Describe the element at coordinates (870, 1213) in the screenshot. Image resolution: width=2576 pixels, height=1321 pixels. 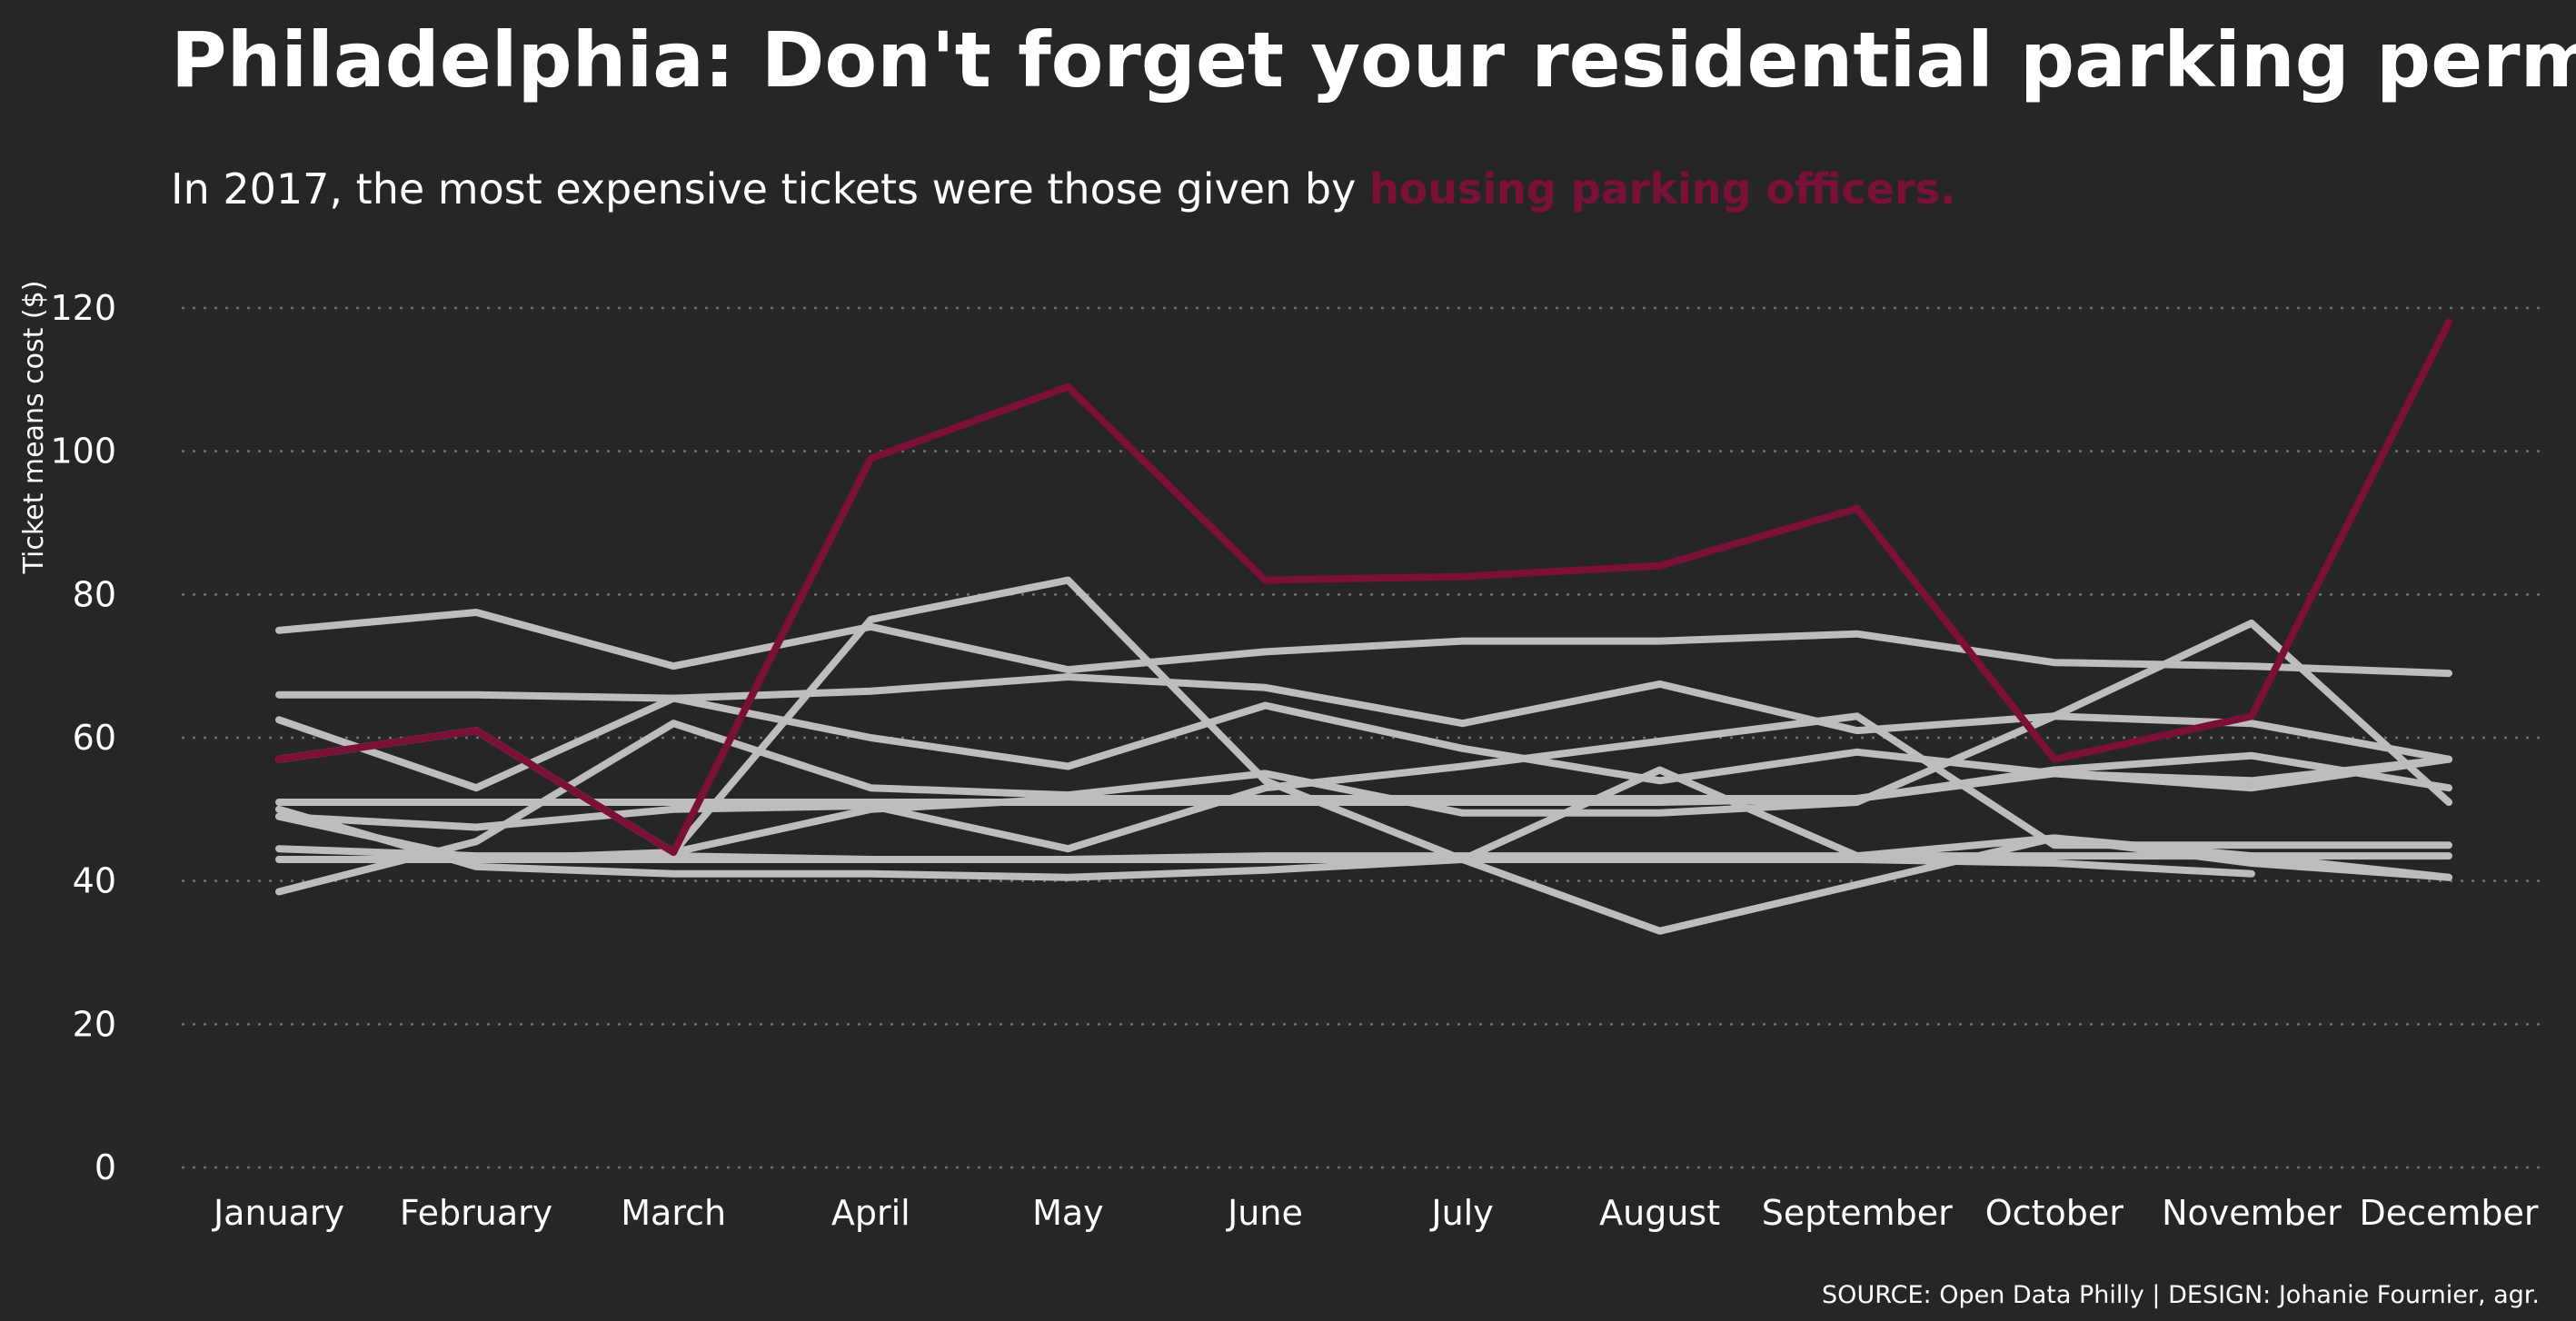
I see `x-tick-label: April` at that location.